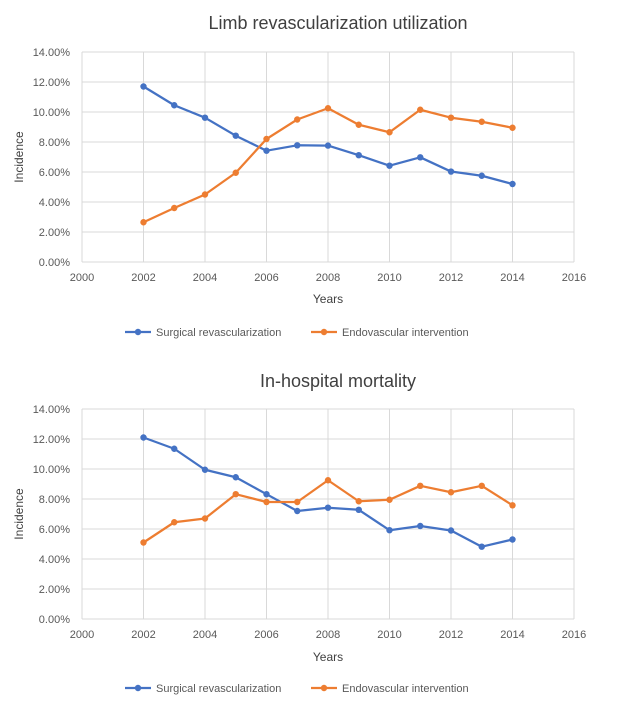 The image size is (643, 705). Describe the element at coordinates (338, 381) in the screenshot. I see `chart-title: In-hospital mortality` at that location.